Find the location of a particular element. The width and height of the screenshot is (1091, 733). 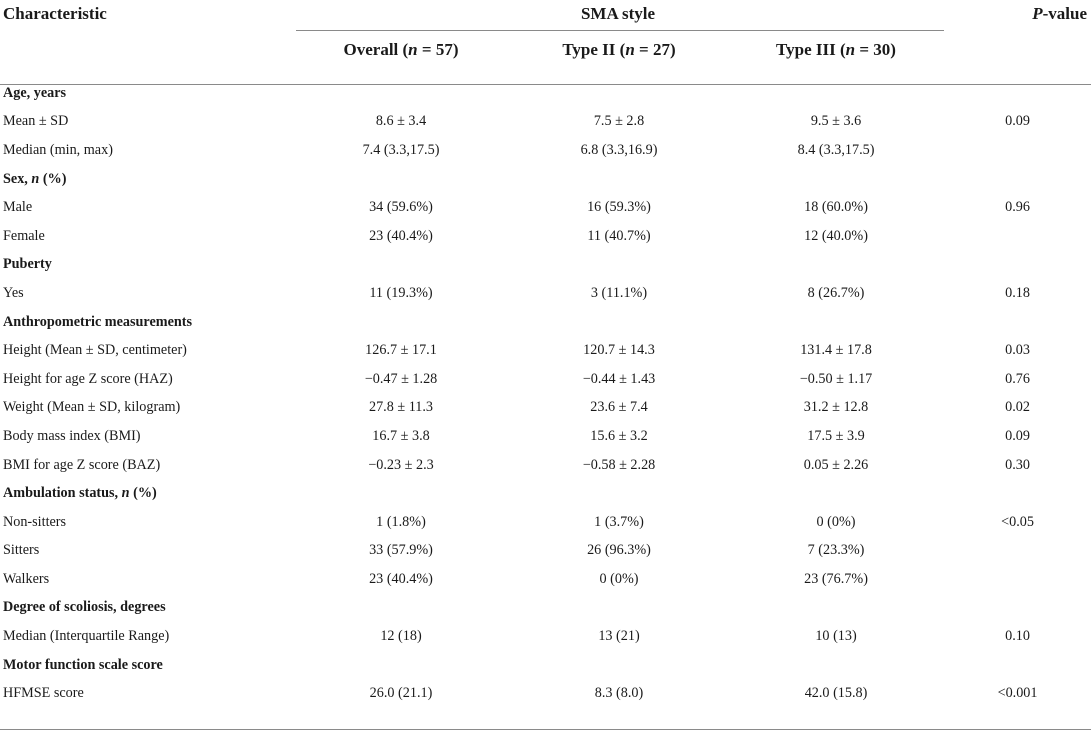

table-row: Female 23 (40.4%) 11 (40.7%) 12 (40.0%) is located at coordinates (545, 236).